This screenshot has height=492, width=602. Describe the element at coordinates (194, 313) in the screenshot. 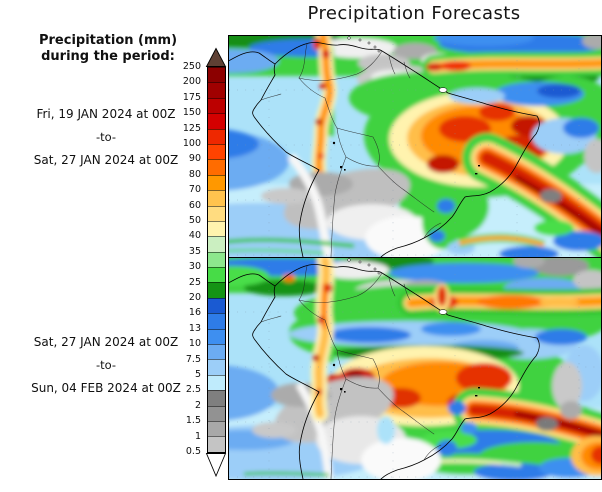

I see `scale-tick-label: 16` at that location.